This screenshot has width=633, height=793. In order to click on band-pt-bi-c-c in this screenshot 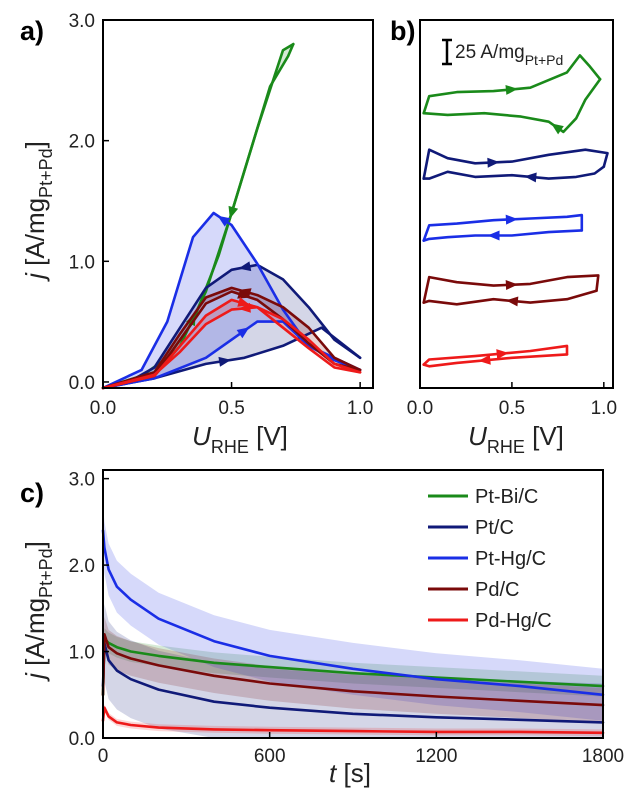, I will do `click(353, 667)`.